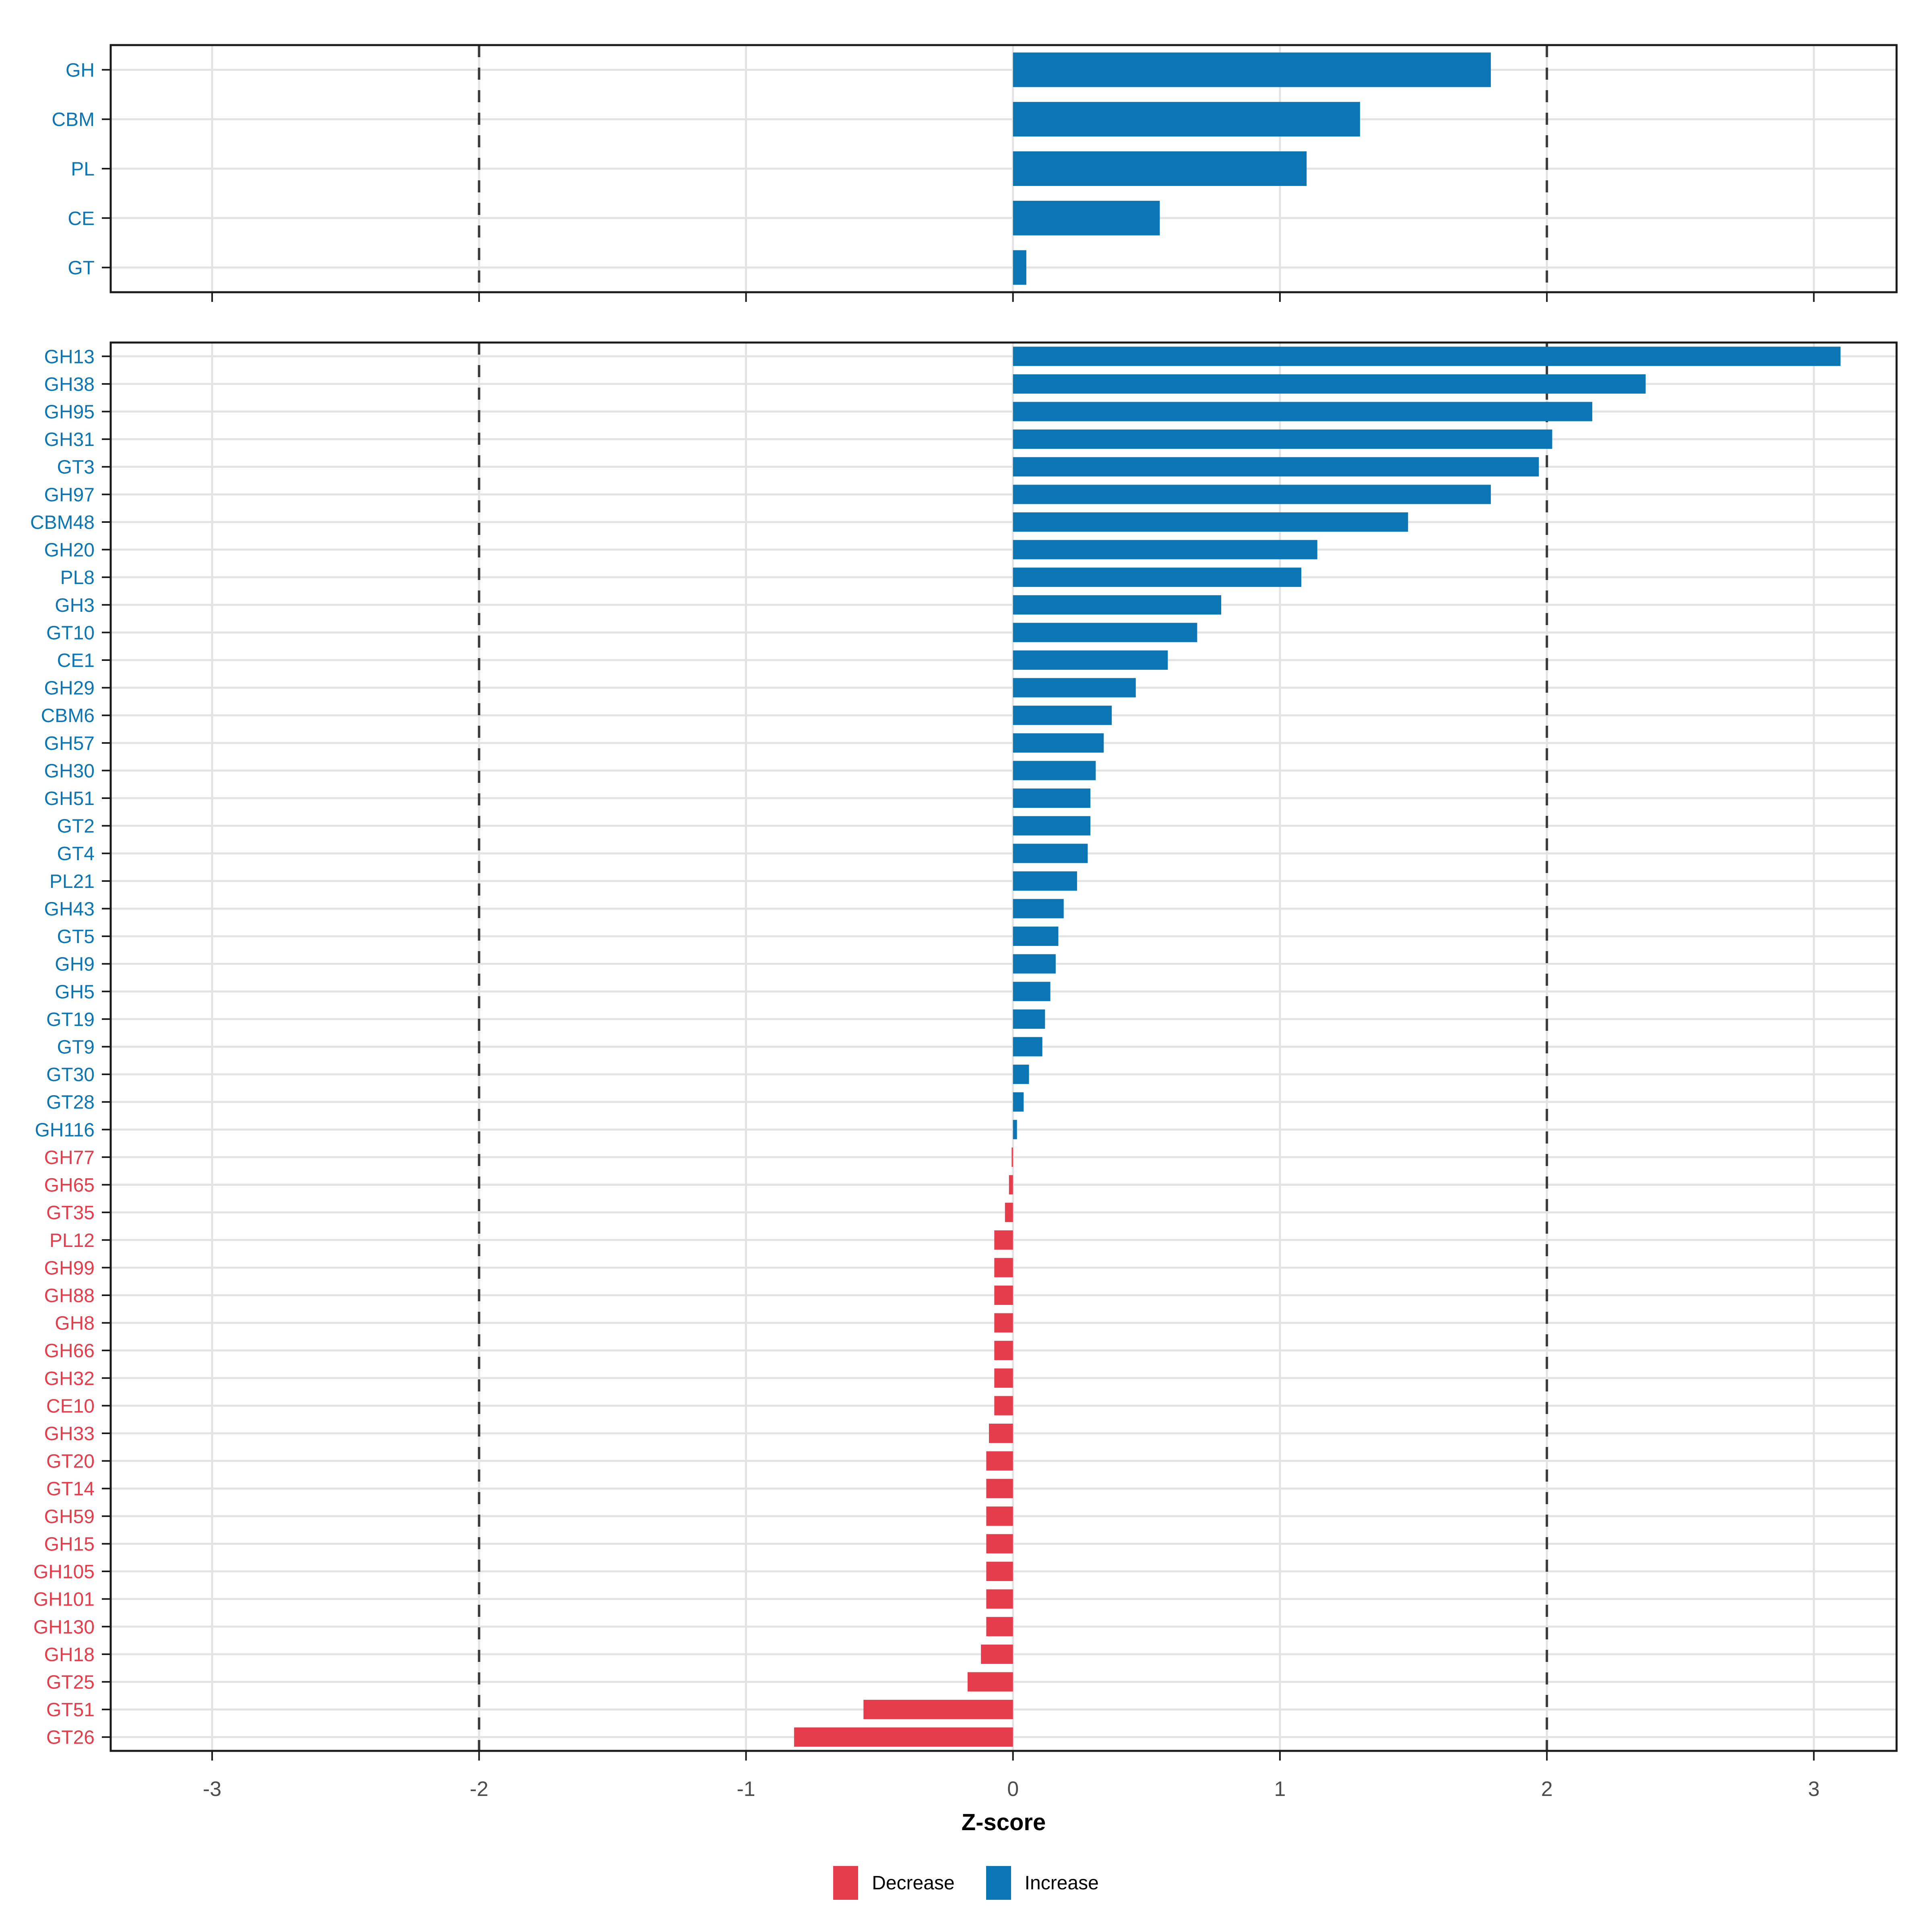  What do you see at coordinates (1050, 853) in the screenshot?
I see `bar-GT4` at bounding box center [1050, 853].